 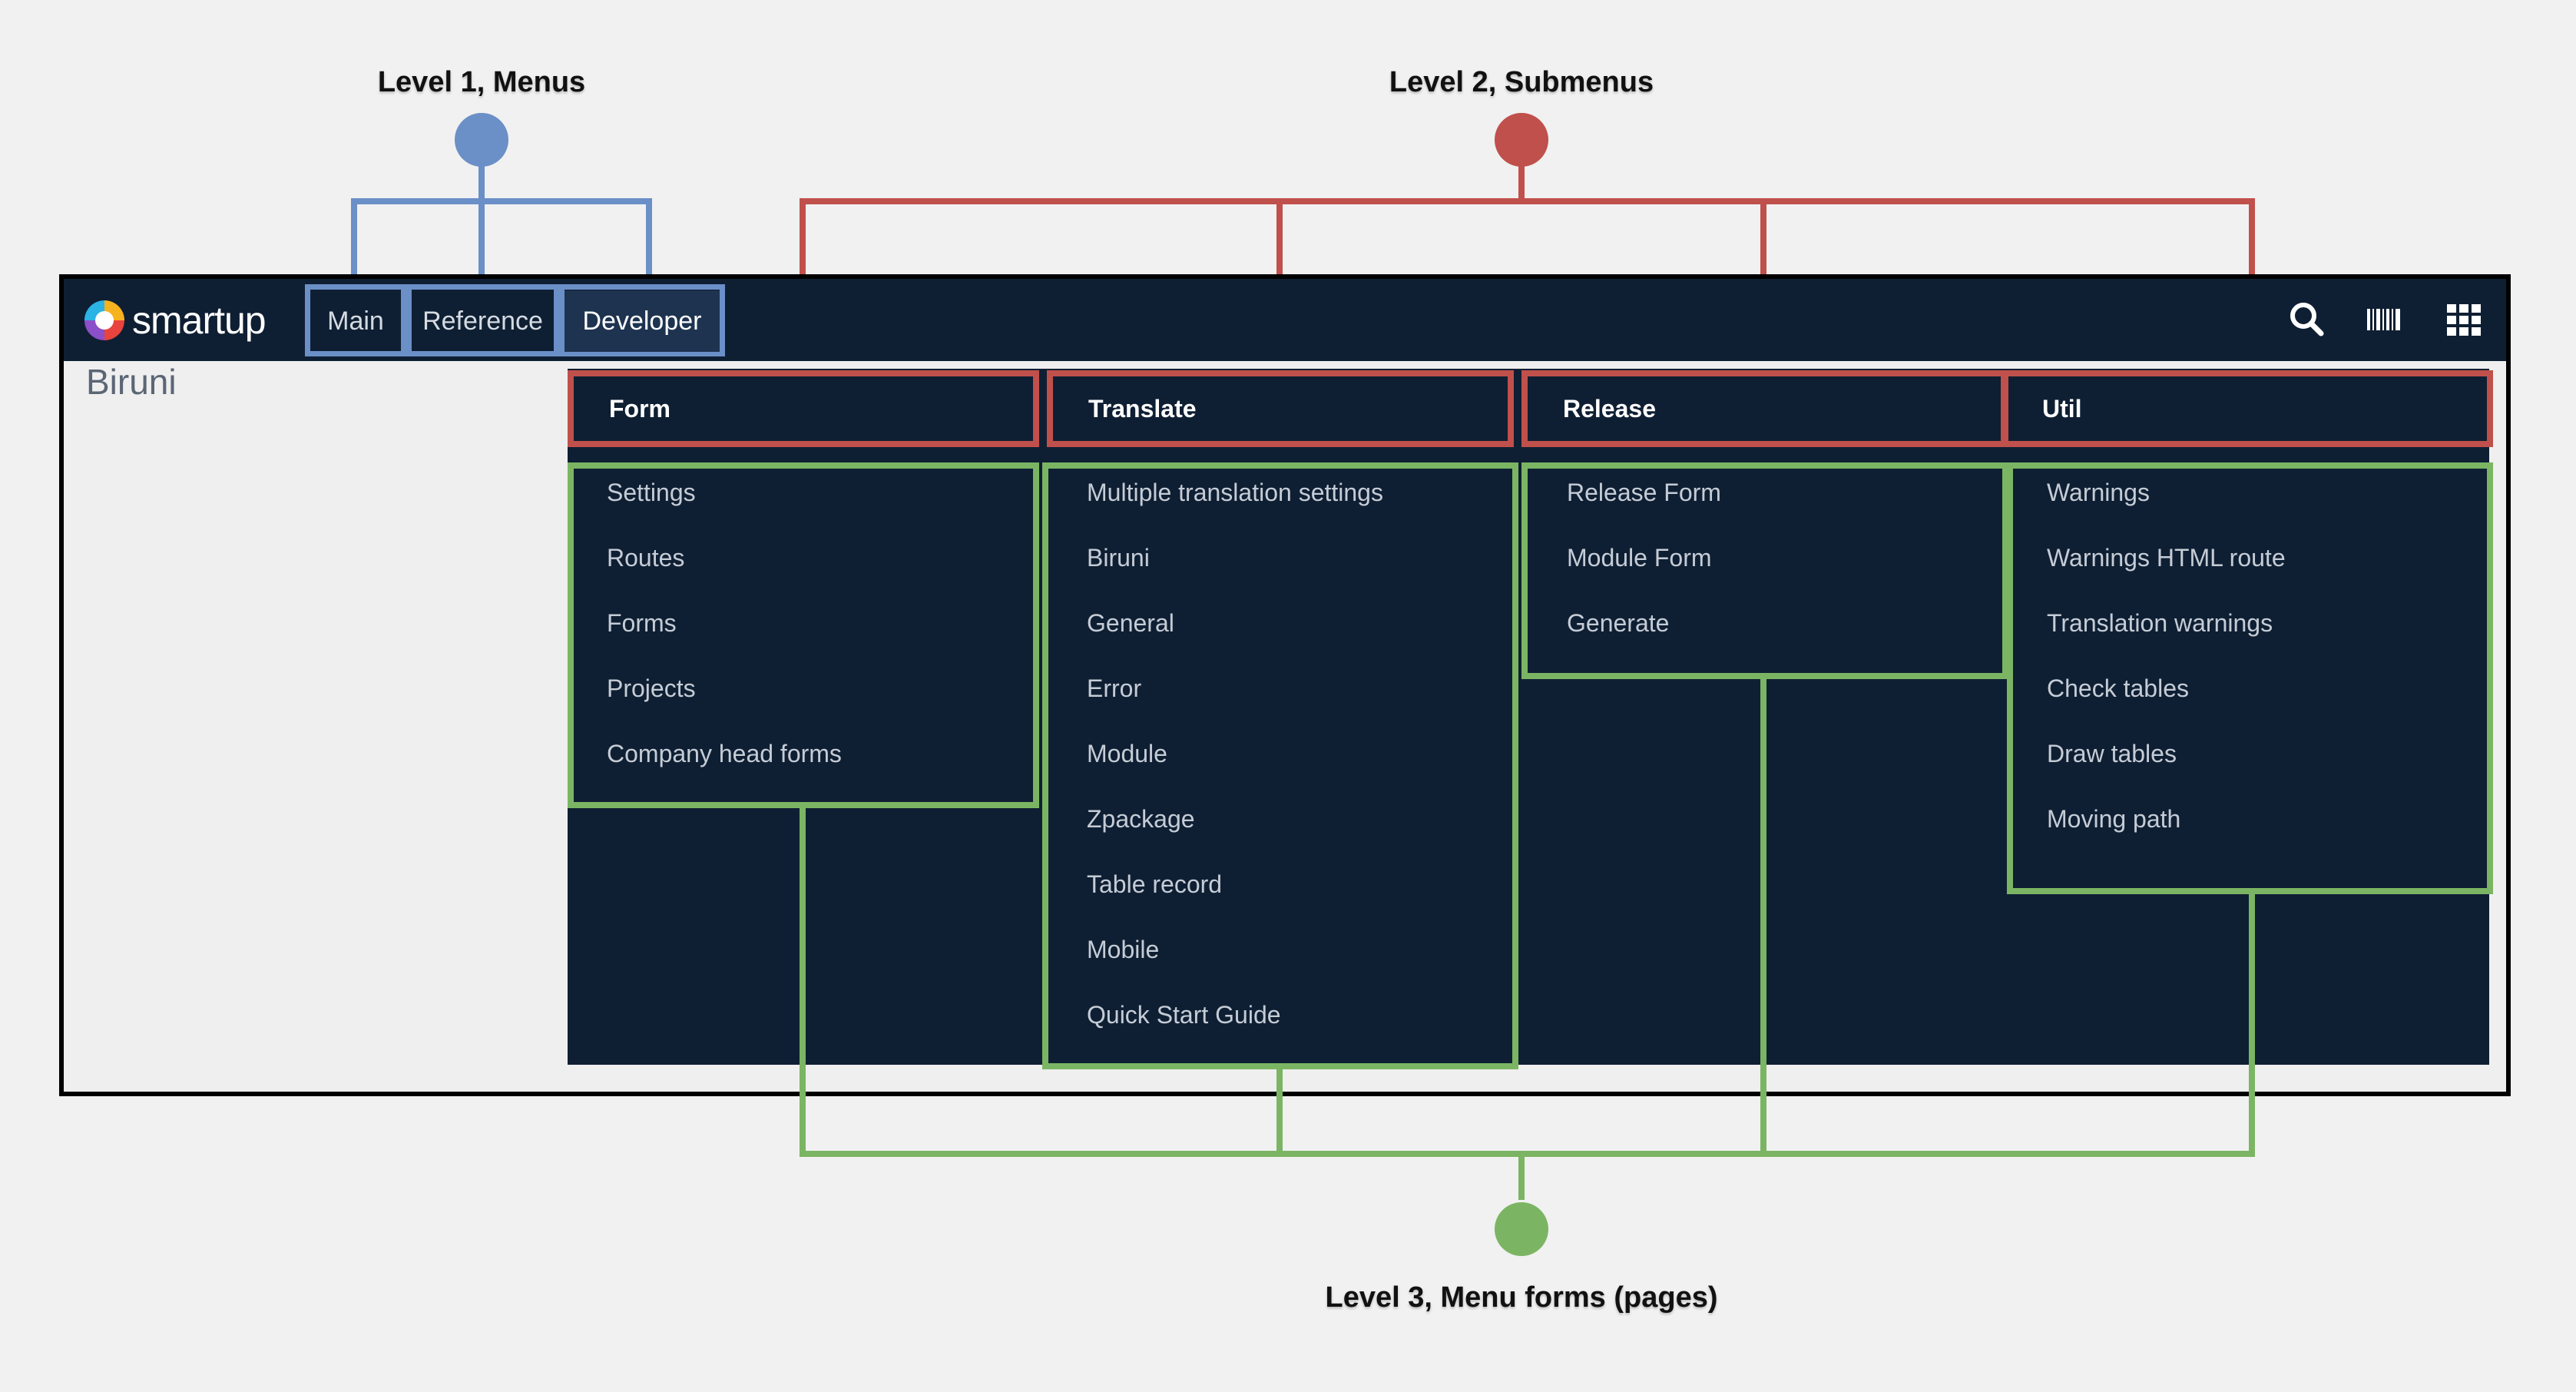 What do you see at coordinates (481, 181) in the screenshot?
I see `level1-stem` at bounding box center [481, 181].